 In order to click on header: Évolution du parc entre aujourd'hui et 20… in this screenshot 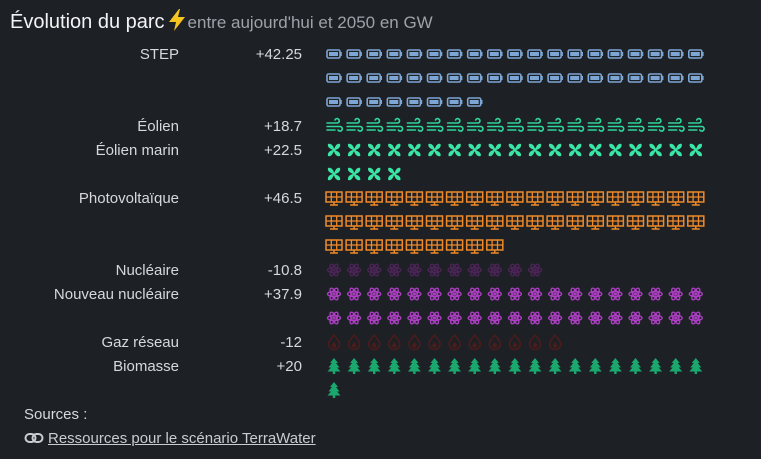, I will do `click(221, 21)`.